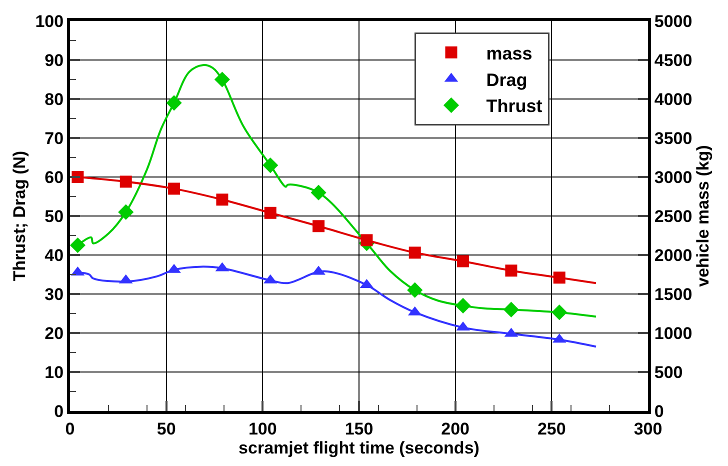  I want to click on y2-tick-label: 1000, so click(673, 333).